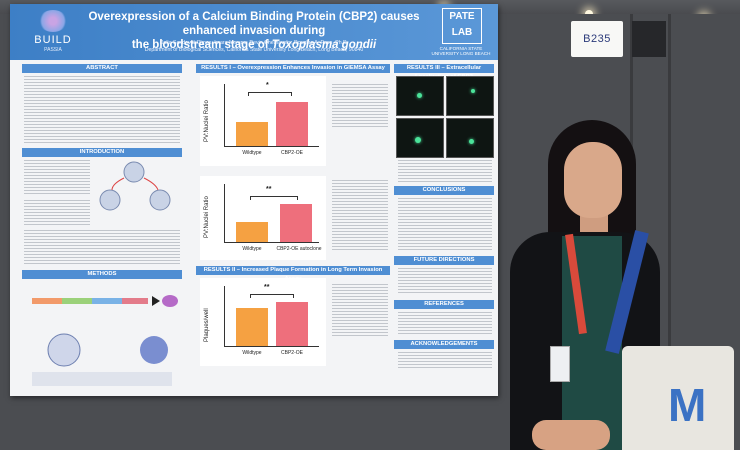 The width and height of the screenshot is (740, 450). Describe the element at coordinates (445, 171) in the screenshot. I see `results3-text` at that location.